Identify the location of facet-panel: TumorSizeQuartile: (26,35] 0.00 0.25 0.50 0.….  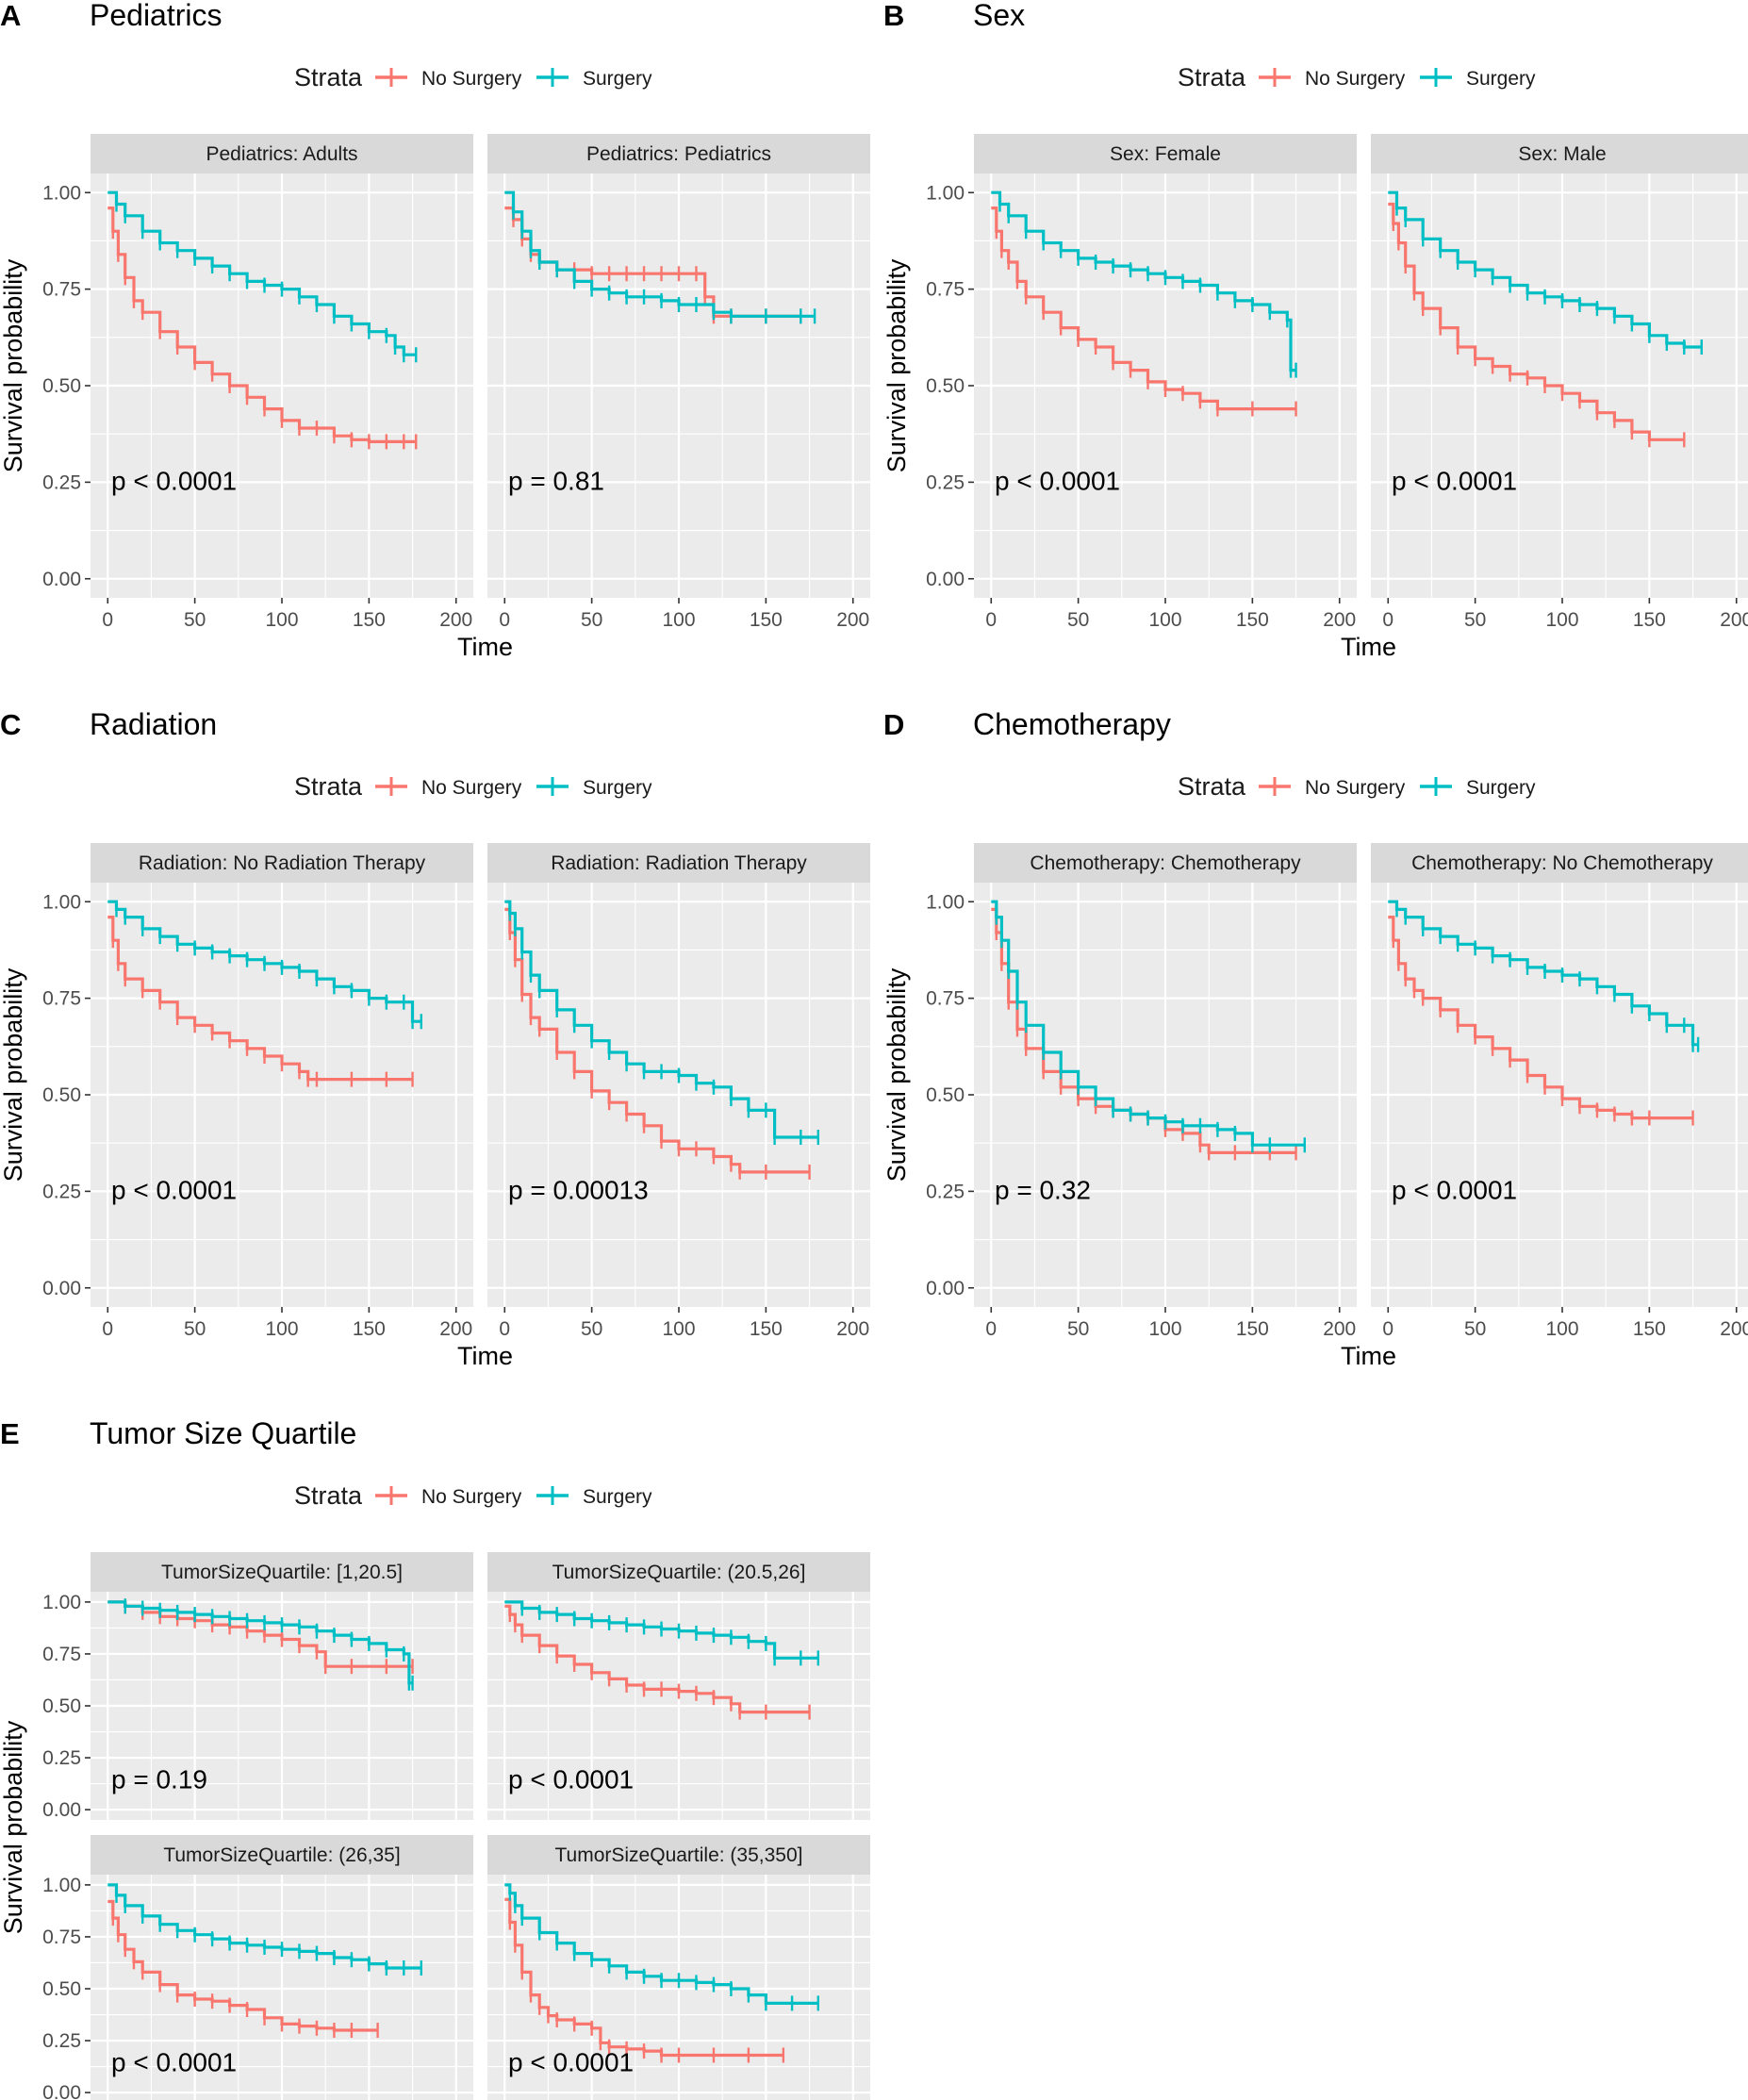
(258, 1968).